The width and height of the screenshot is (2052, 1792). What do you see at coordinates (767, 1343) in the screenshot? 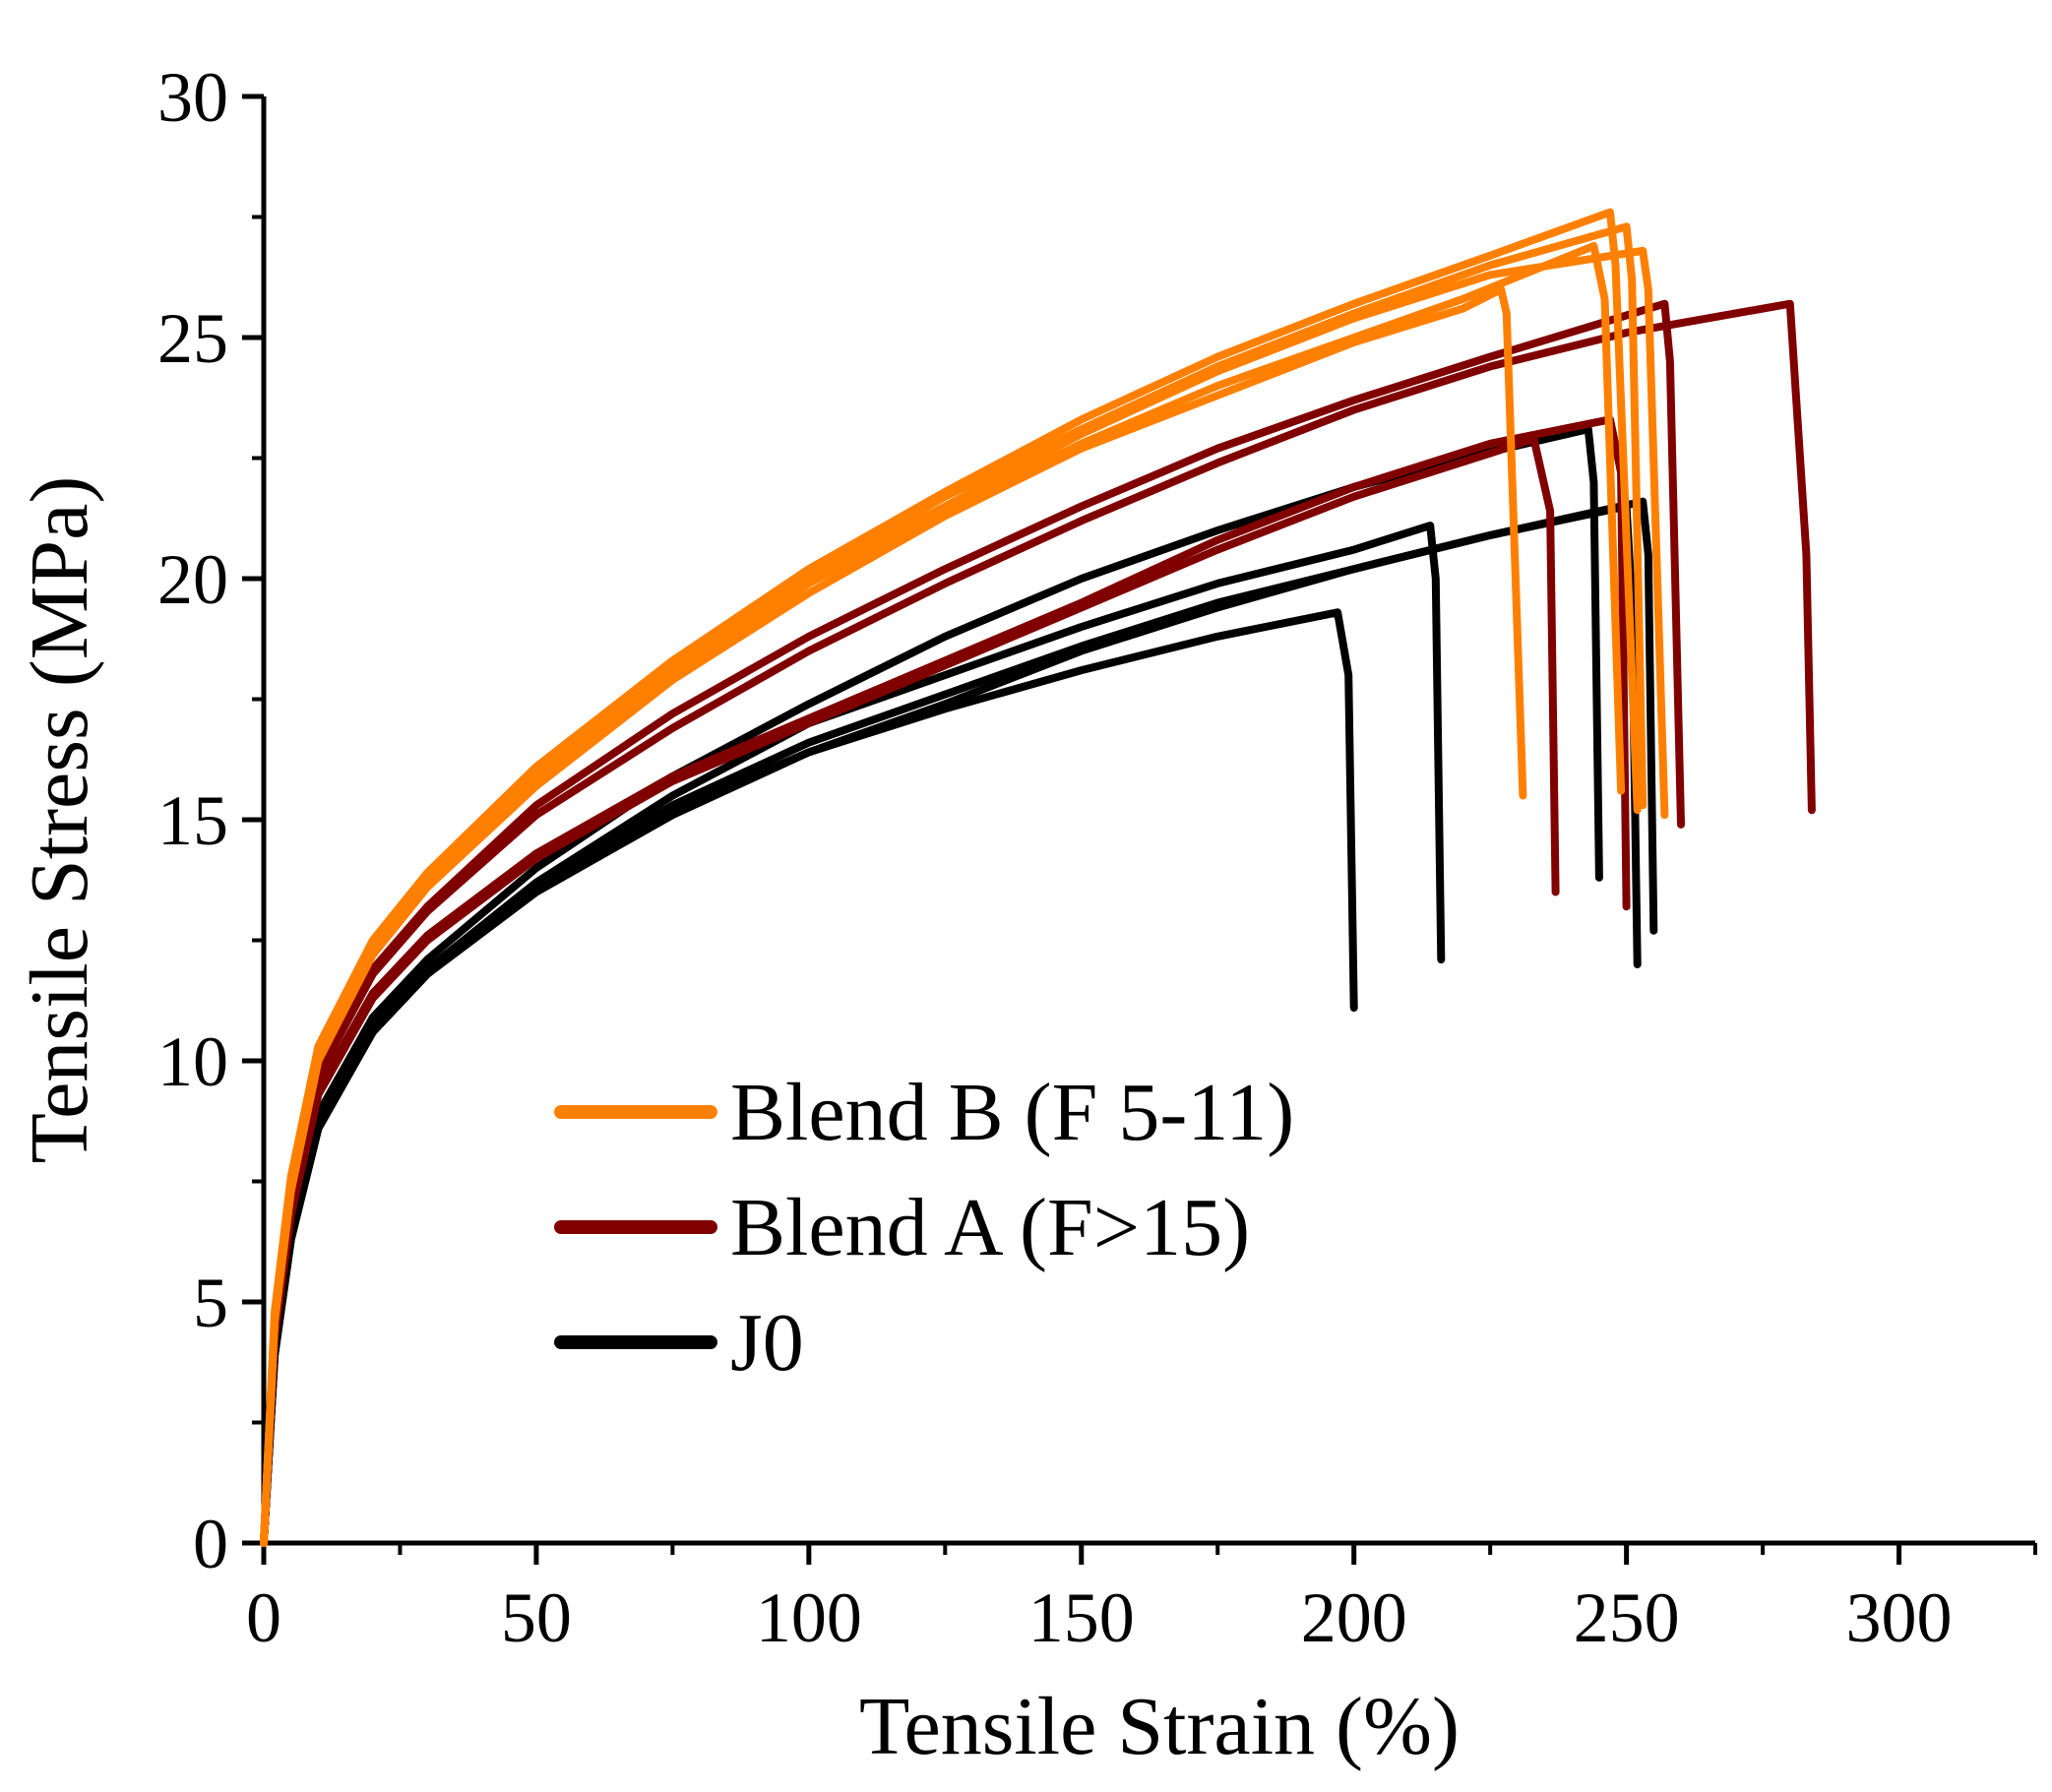
I see `legend-label: J0` at bounding box center [767, 1343].